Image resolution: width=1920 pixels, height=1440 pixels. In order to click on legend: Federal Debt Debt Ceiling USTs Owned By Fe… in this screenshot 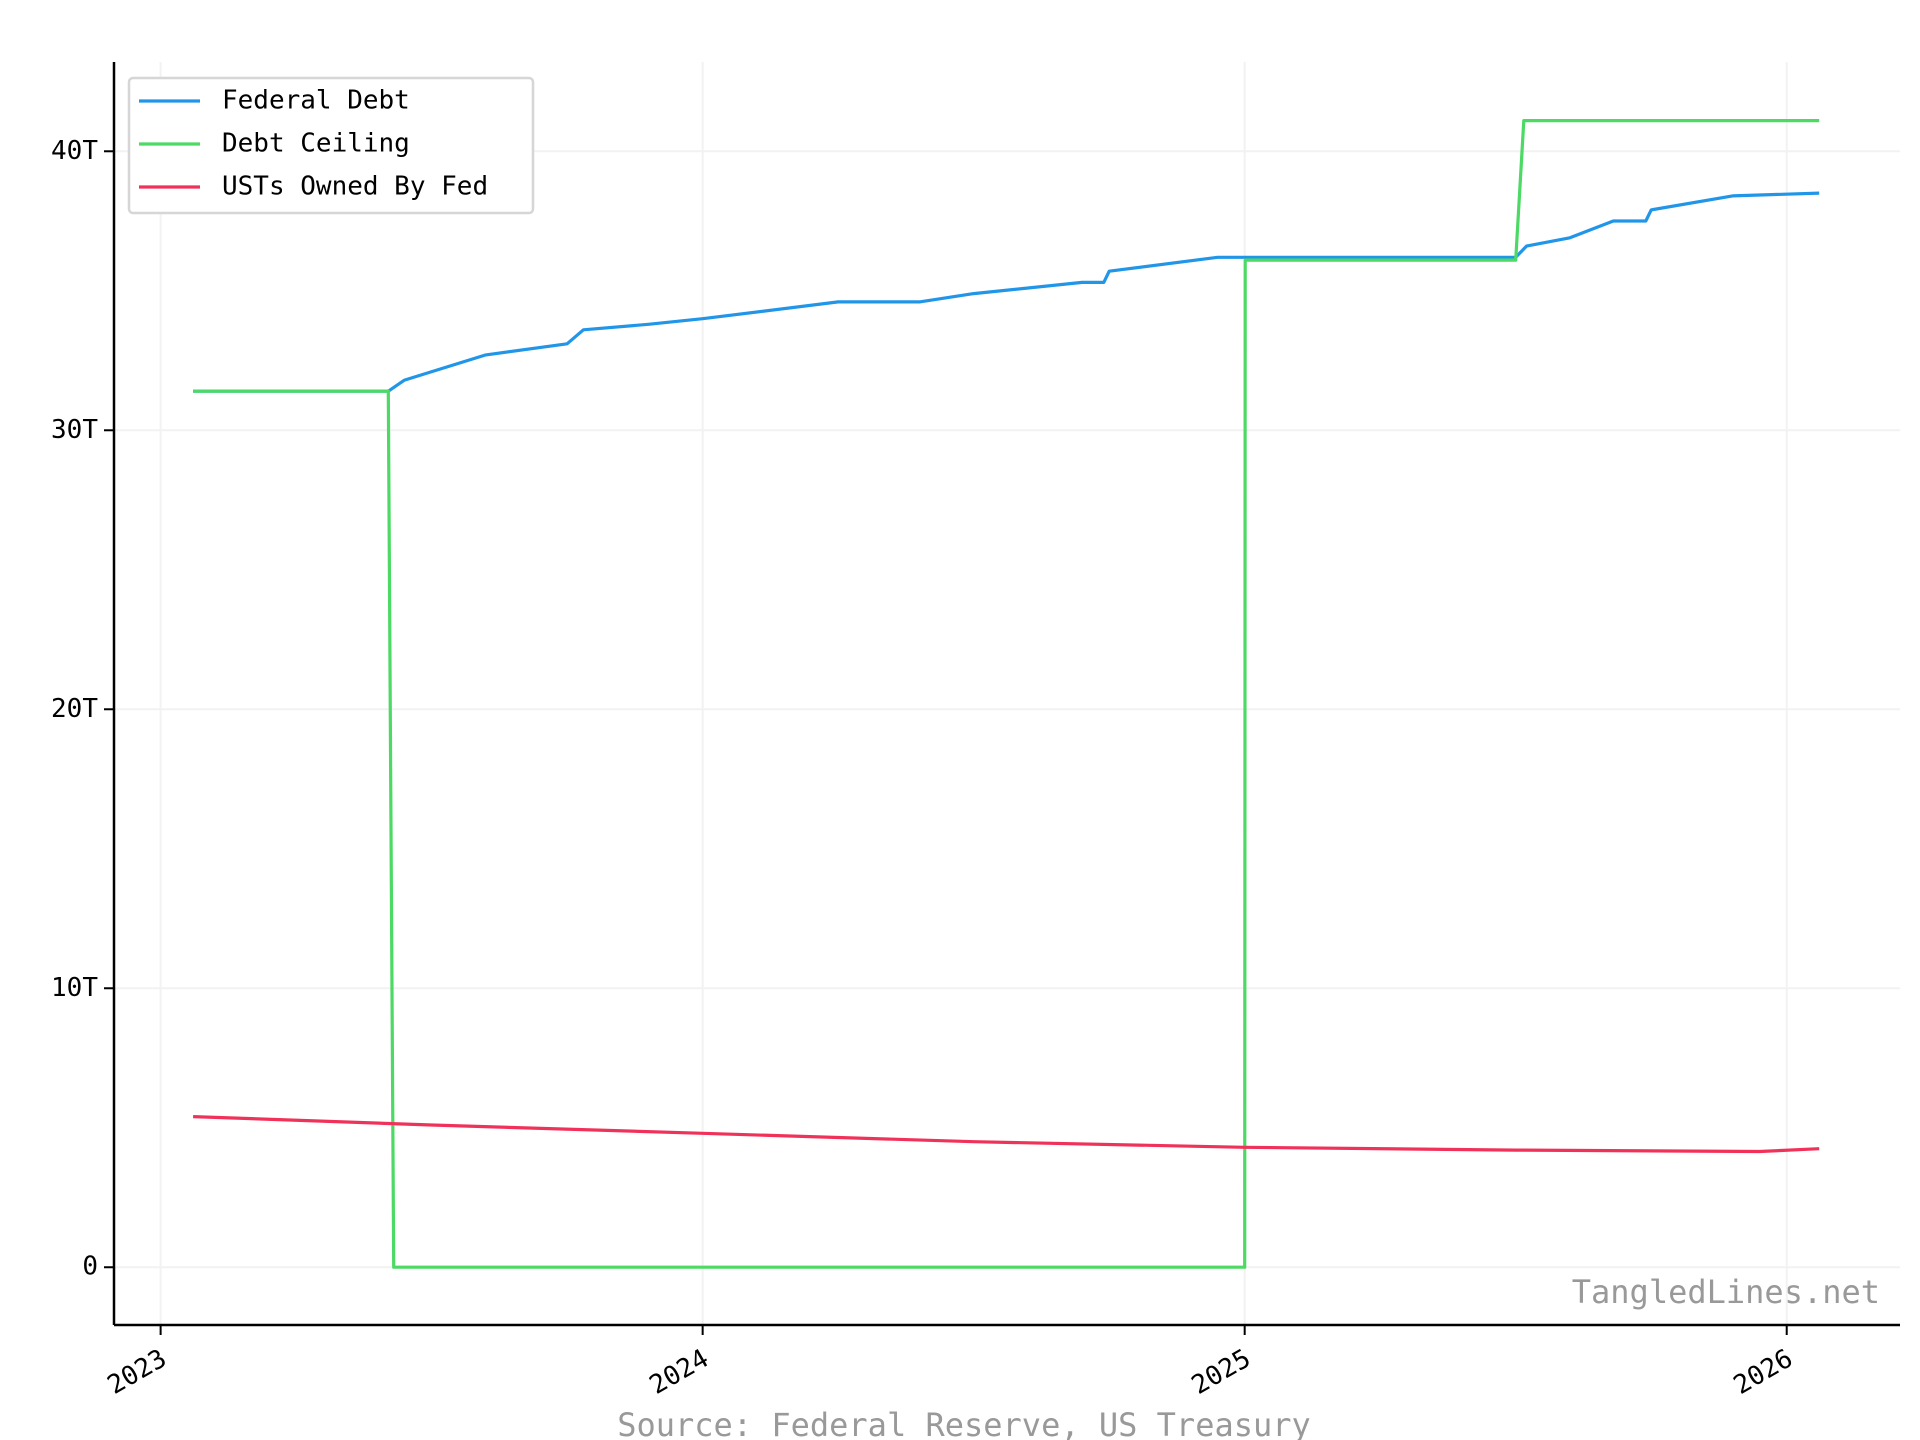, I will do `click(331, 145)`.